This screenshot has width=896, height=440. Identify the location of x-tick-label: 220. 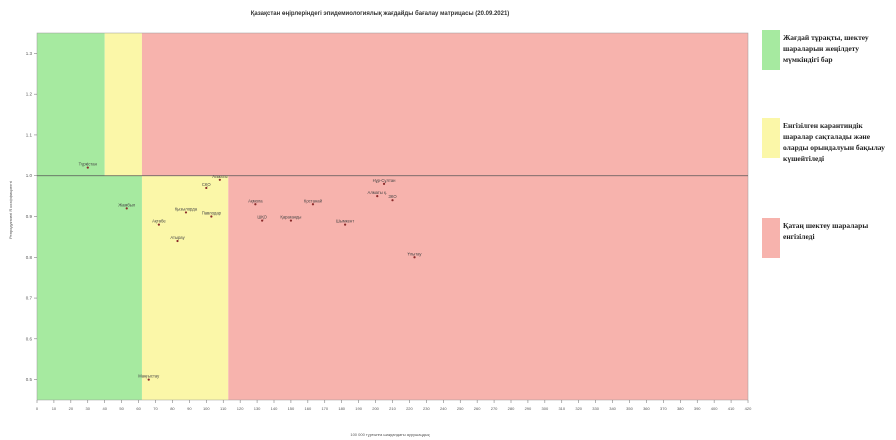
(409, 408).